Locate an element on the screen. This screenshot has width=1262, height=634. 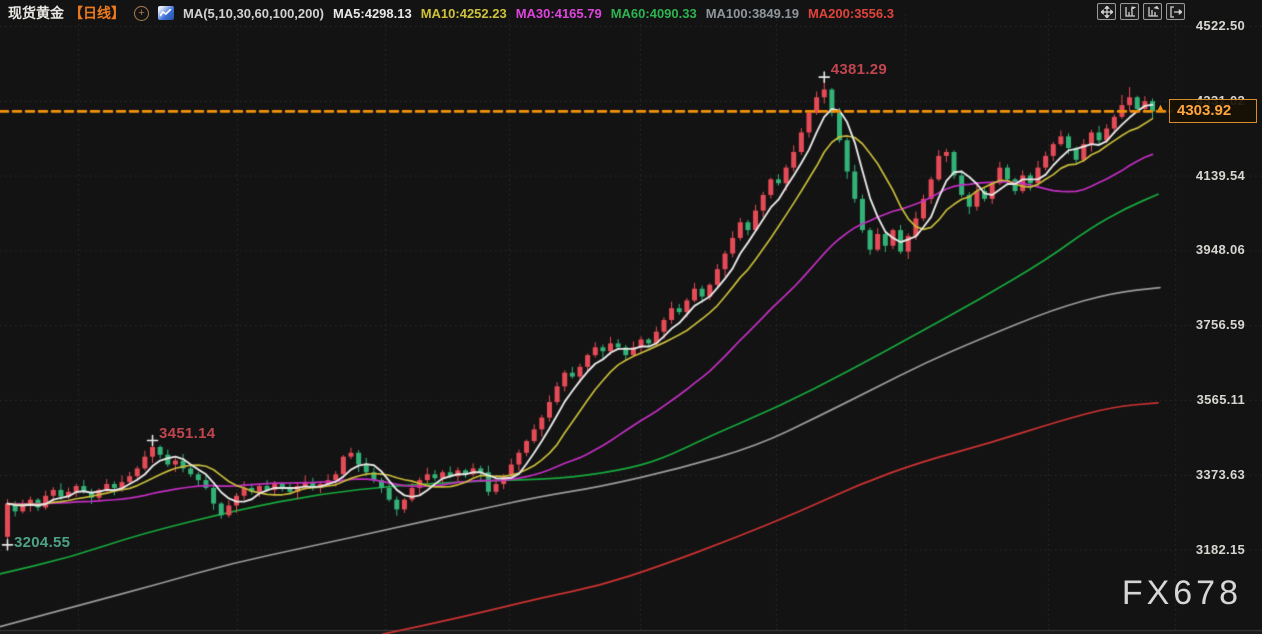
ma10-value: MA10:4252.23 is located at coordinates (463, 13).